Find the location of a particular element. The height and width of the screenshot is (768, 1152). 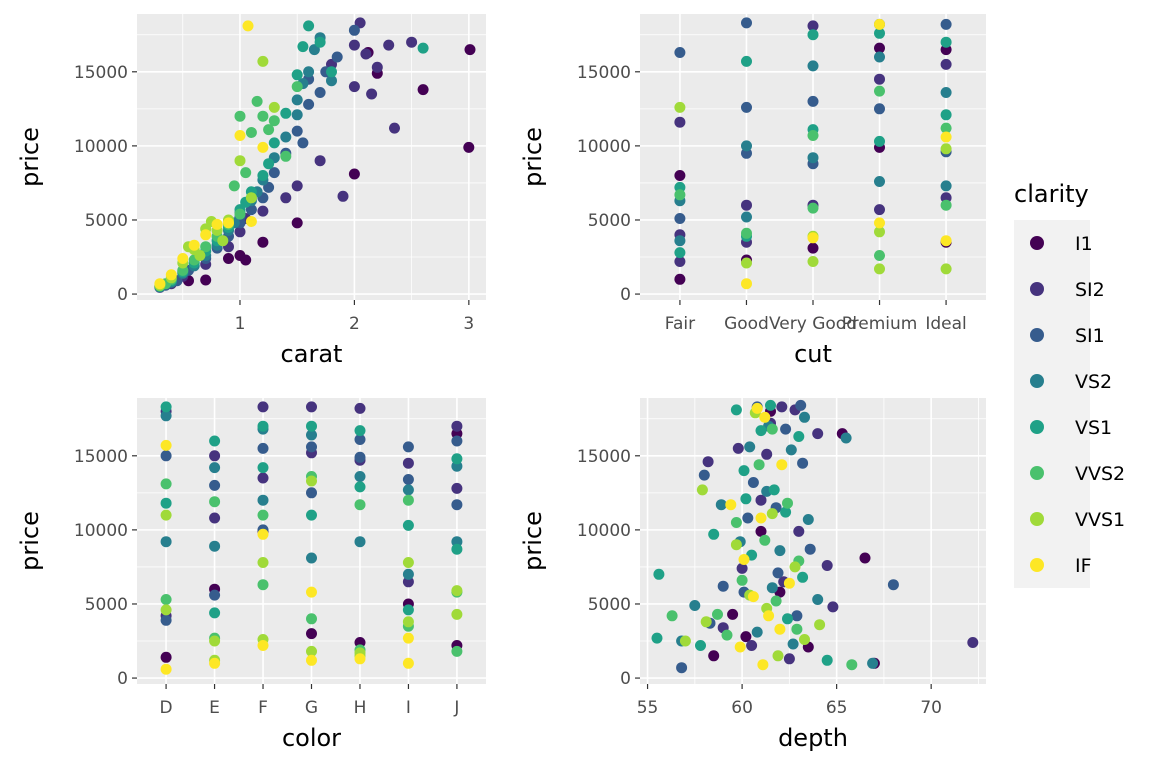

y-axis-title: price is located at coordinates (30, 541).